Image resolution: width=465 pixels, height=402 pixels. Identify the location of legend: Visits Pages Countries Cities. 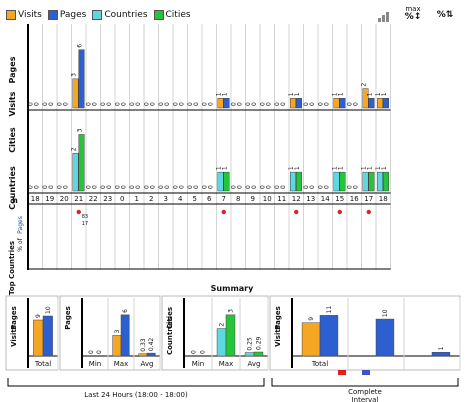
(98, 15).